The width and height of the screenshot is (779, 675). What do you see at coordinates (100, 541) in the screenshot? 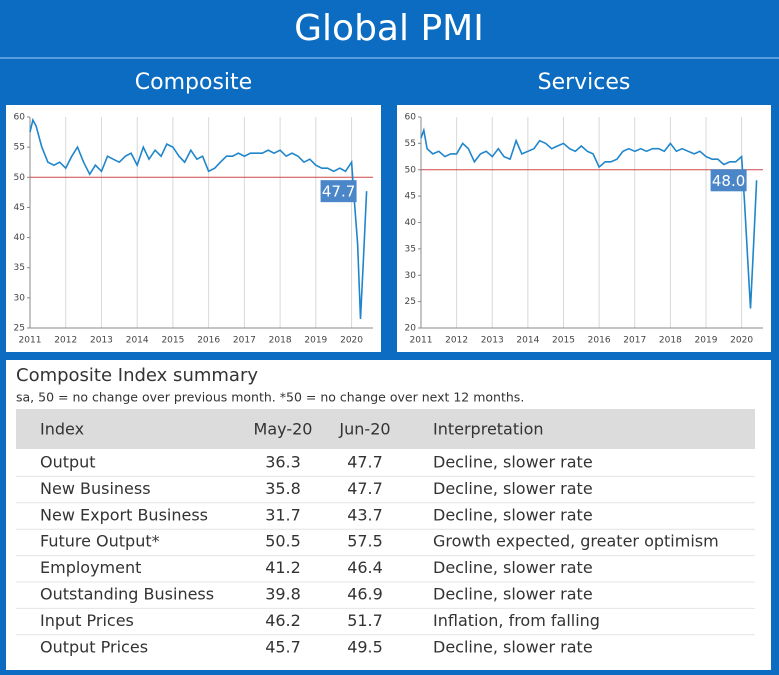
I see `table-cell: Future Output*` at bounding box center [100, 541].